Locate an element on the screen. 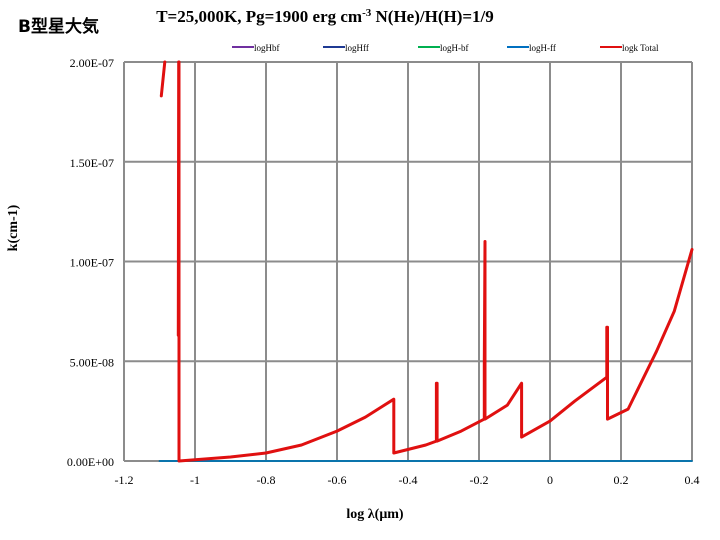 The width and height of the screenshot is (720, 540). x-tick-label: 0 is located at coordinates (550, 480).